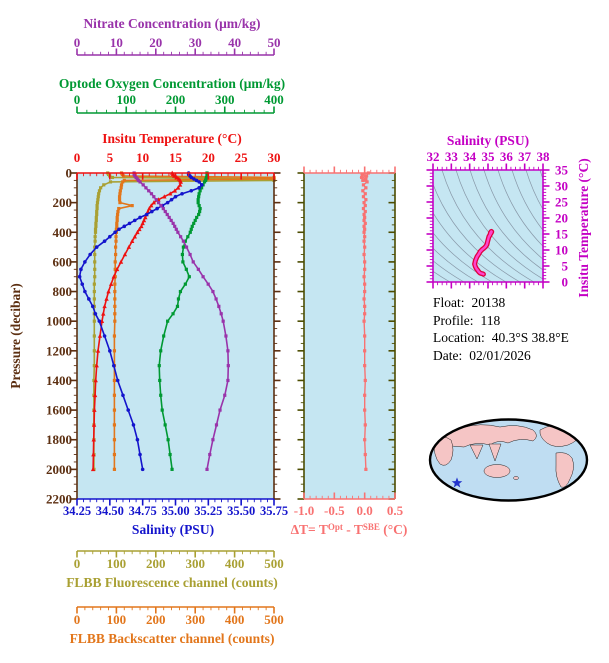 The height and width of the screenshot is (663, 609). I want to click on tick-label: 36, so click(507, 156).